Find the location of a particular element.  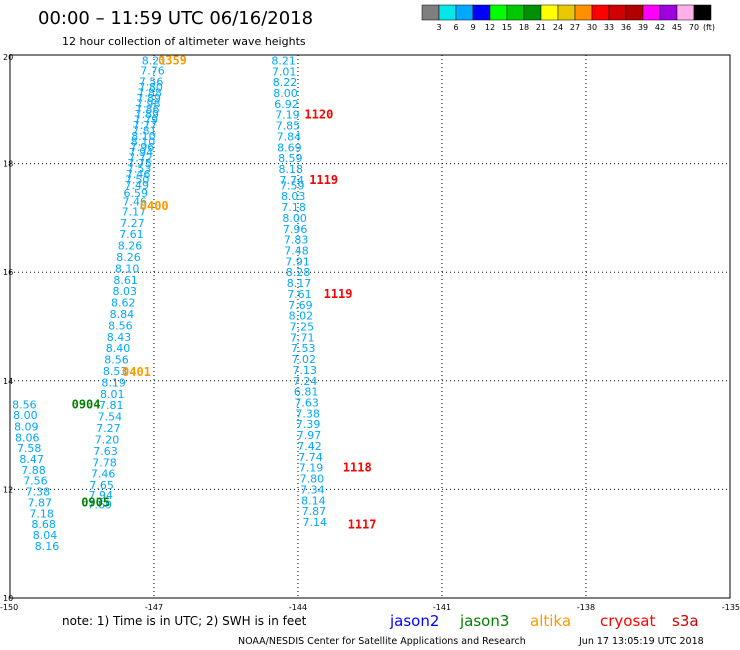

x-tick-label: -150 is located at coordinates (9, 607).